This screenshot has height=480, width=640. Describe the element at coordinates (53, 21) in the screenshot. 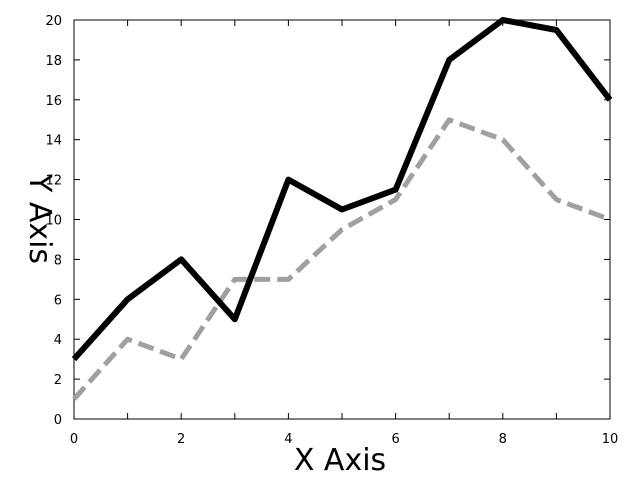

I see `y-tick-label: 20` at that location.